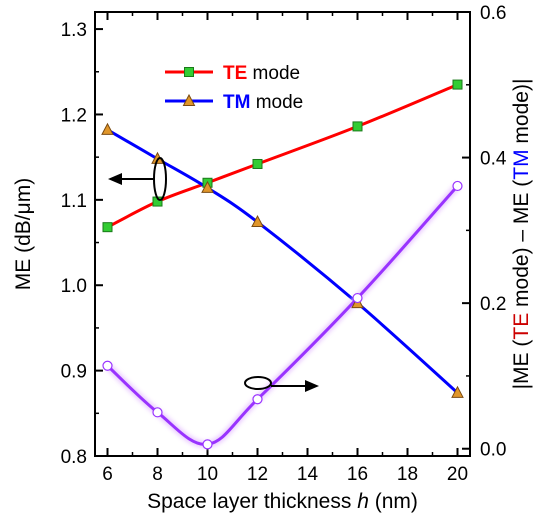 The height and width of the screenshot is (522, 550). Describe the element at coordinates (236, 102) in the screenshot. I see `legend-label-bold: TM` at that location.